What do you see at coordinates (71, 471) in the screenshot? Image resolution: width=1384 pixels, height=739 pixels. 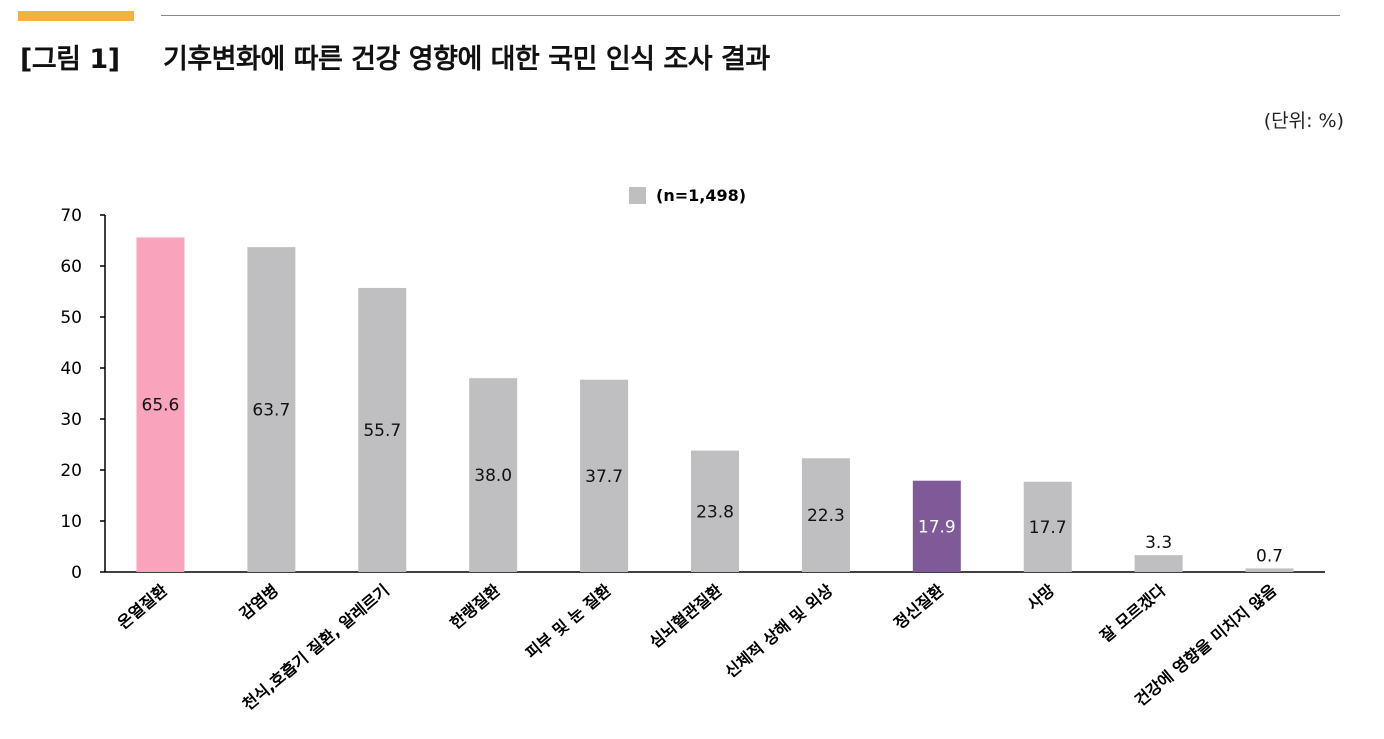 I see `y-tick-label: 20` at bounding box center [71, 471].